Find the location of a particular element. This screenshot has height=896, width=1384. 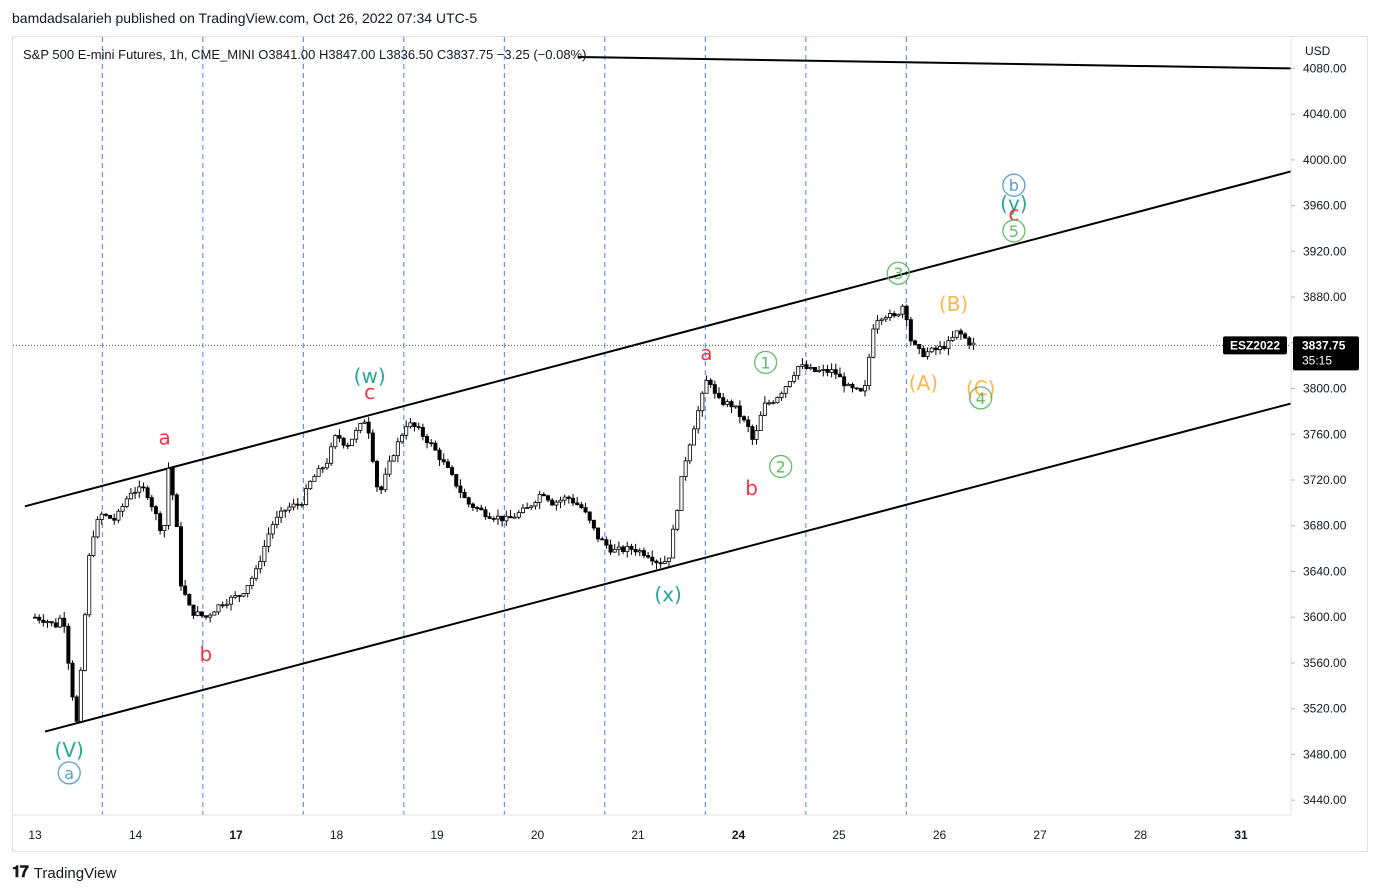

y-tick-label: 4040.00 is located at coordinates (1325, 114).